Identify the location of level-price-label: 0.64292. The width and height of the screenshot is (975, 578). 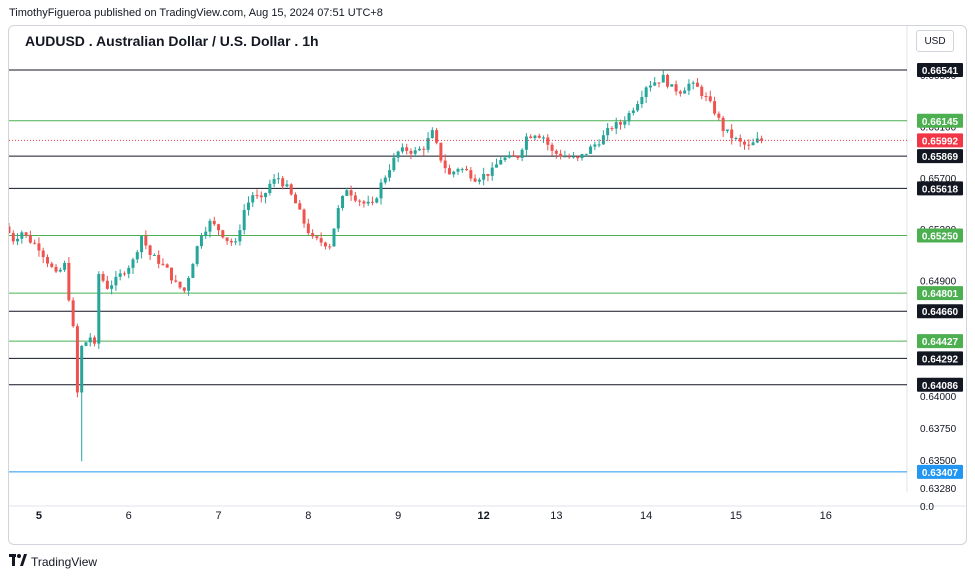
(940, 359).